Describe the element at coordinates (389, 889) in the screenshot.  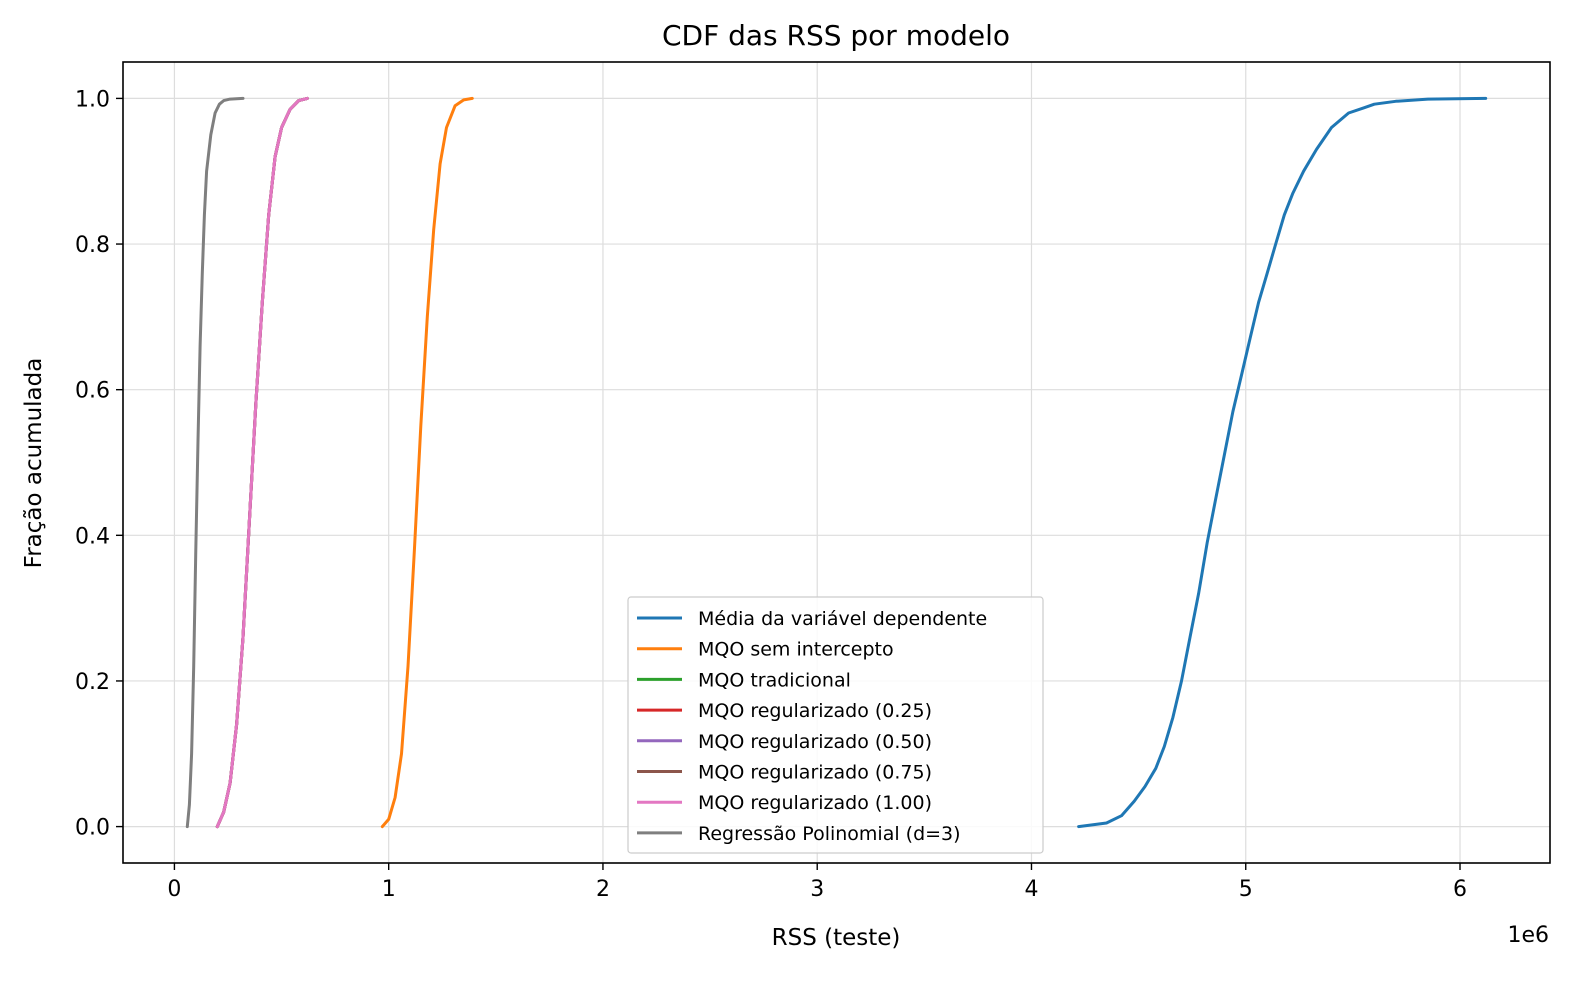
I see `x-tick-label: 1` at that location.